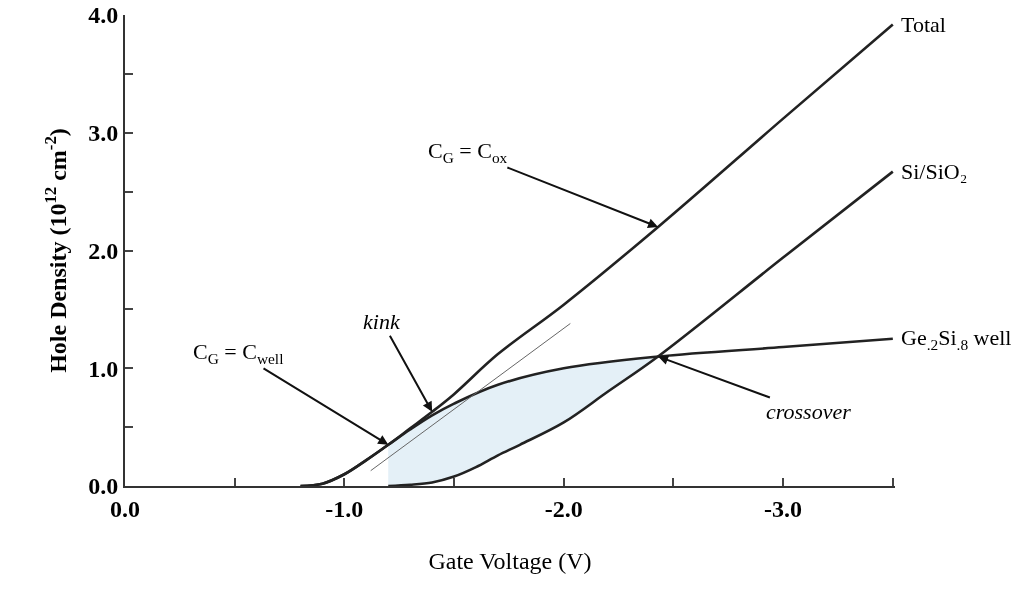 The height and width of the screenshot is (596, 1030). Describe the element at coordinates (103, 250) in the screenshot. I see `y-tick-label: 2.0` at that location.